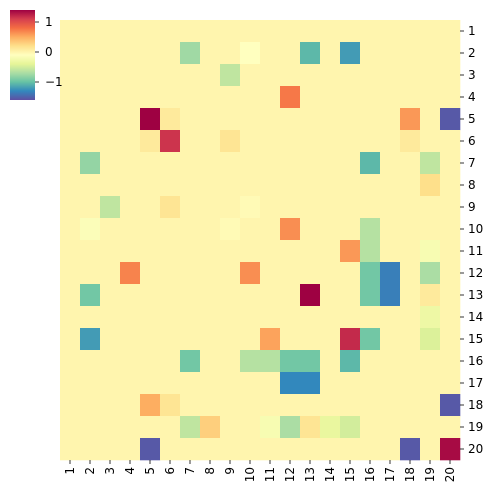 The height and width of the screenshot is (504, 500). I want to click on y-tick-label: 18, so click(475, 405).